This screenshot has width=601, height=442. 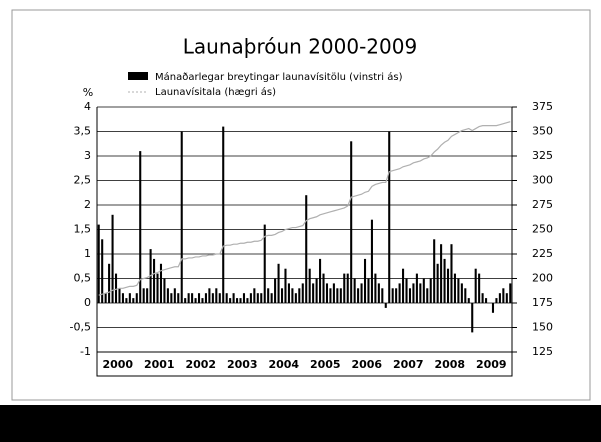 What do you see at coordinates (542, 106) in the screenshot?
I see `y2-tick-label: 375` at bounding box center [542, 106].